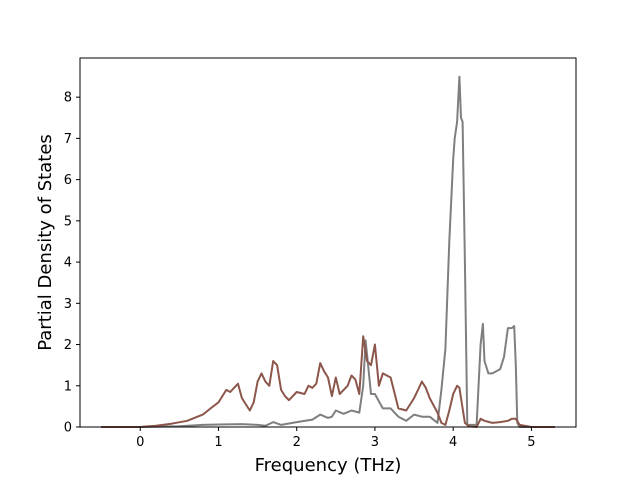 Image resolution: width=640 pixels, height=480 pixels. What do you see at coordinates (328, 465) in the screenshot?
I see `x-axis-label: Frequency (THz)` at bounding box center [328, 465].